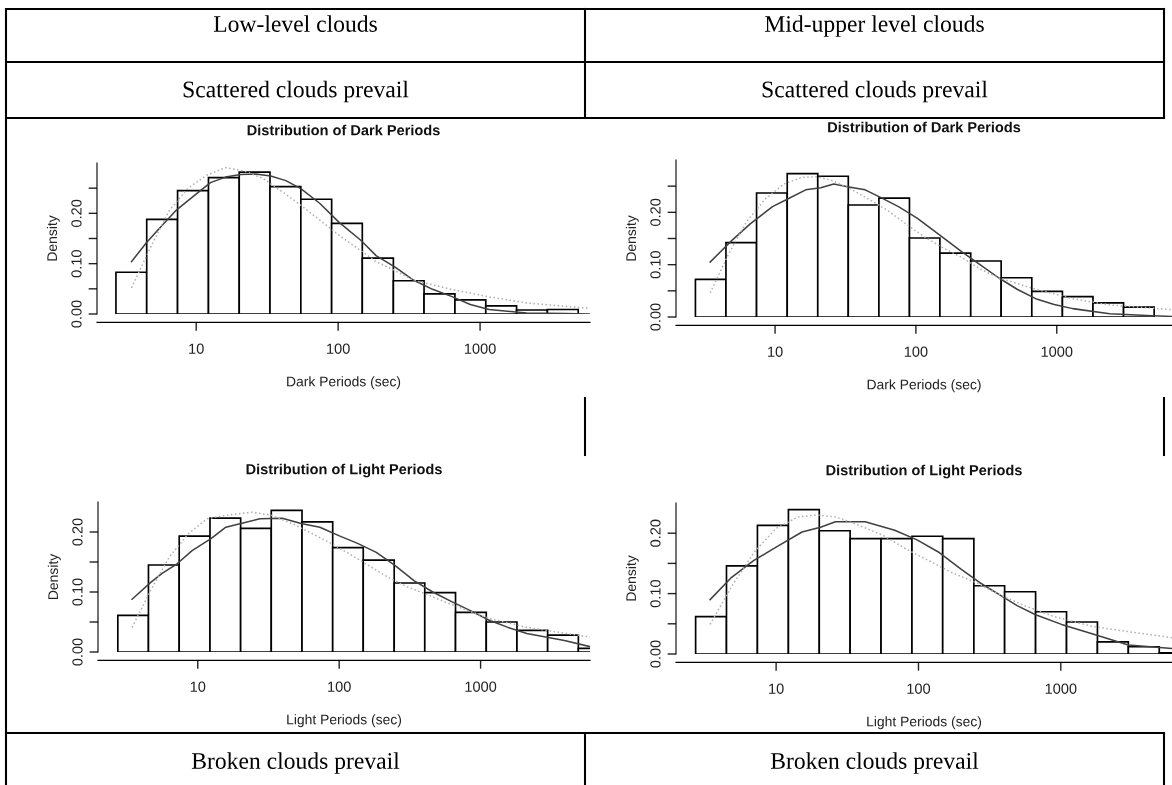 The width and height of the screenshot is (1172, 785). Describe the element at coordinates (295, 23) in the screenshot. I see `text: Low-level clouds` at that location.